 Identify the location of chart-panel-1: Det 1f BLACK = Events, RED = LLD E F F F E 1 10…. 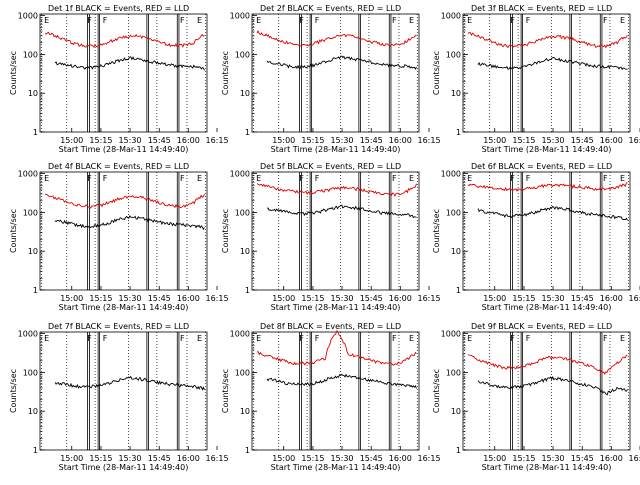
(119, 79).